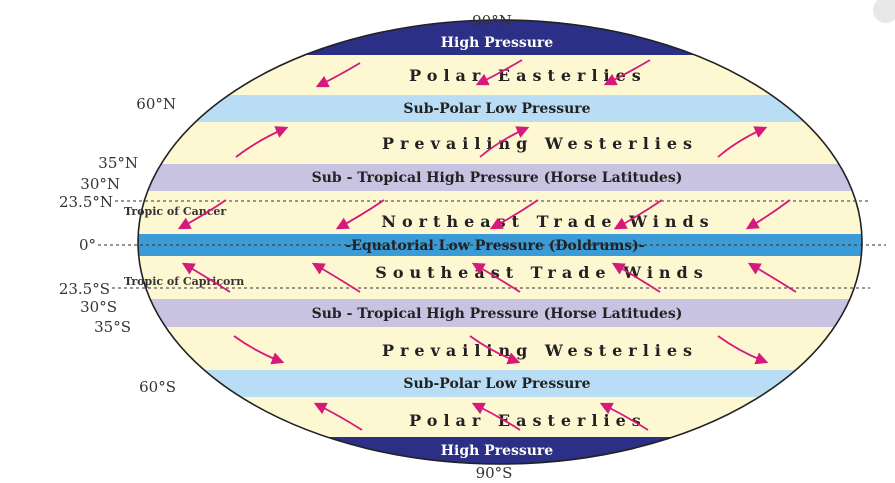 The image size is (895, 483). I want to click on north-prevailing-westerlies-label: Prevailing Westerlies, so click(540, 143).